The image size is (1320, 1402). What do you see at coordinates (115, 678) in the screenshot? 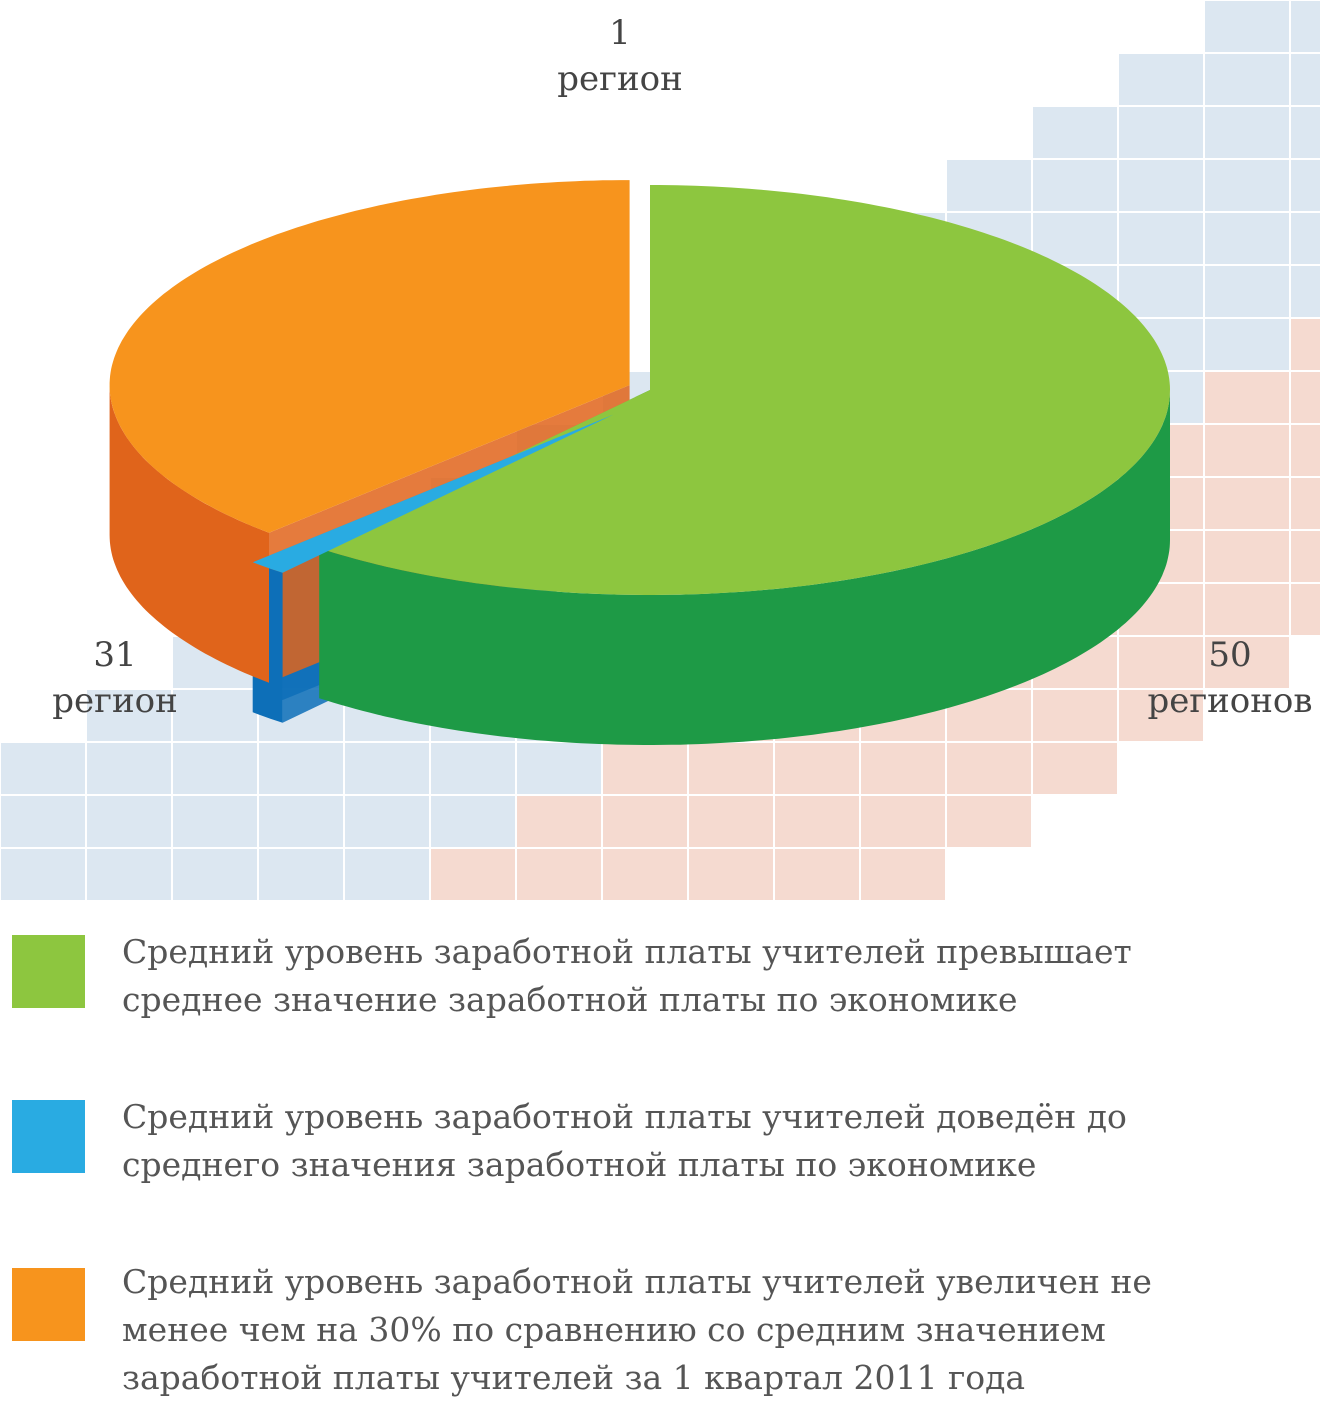
I see `value-label: 31 регион` at bounding box center [115, 678].